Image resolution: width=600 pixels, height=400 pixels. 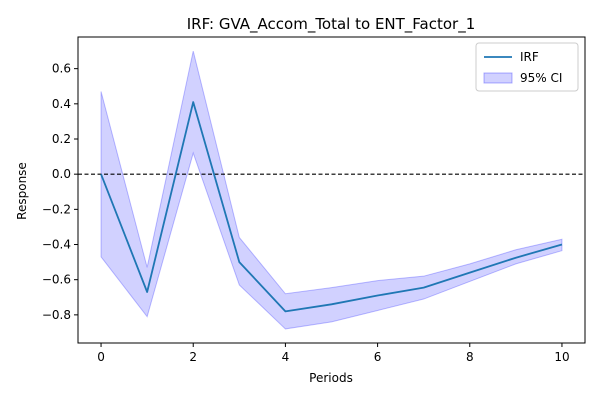 What do you see at coordinates (498, 78) in the screenshot?
I see `legend-ci-swatch` at bounding box center [498, 78].